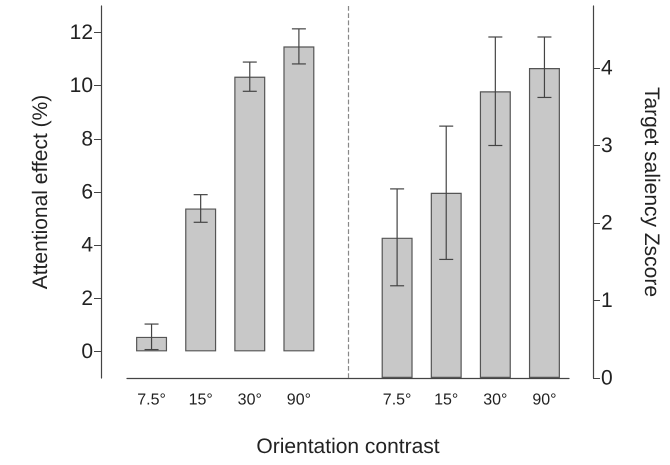  I want to click on y-tick-label: 10, so click(81, 86).